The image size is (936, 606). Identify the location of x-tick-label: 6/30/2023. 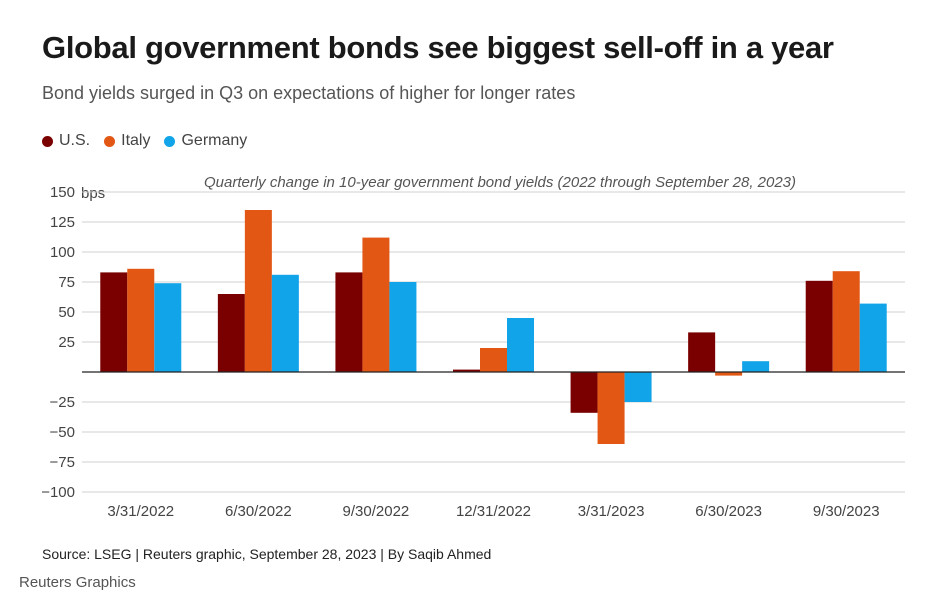
(728, 511).